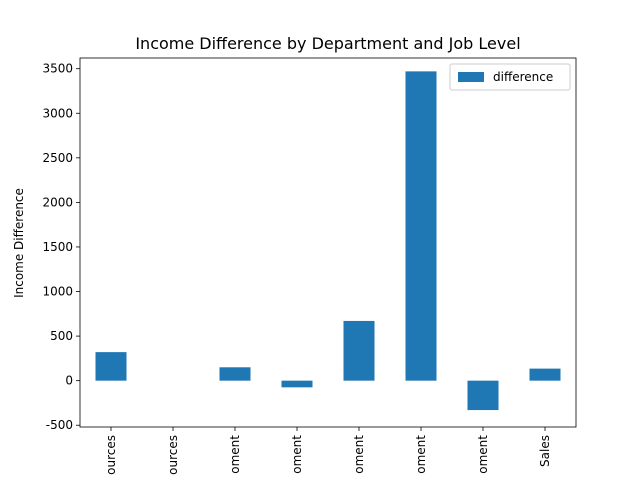 Image resolution: width=640 pixels, height=480 pixels. I want to click on legend-label: difference, so click(523, 77).